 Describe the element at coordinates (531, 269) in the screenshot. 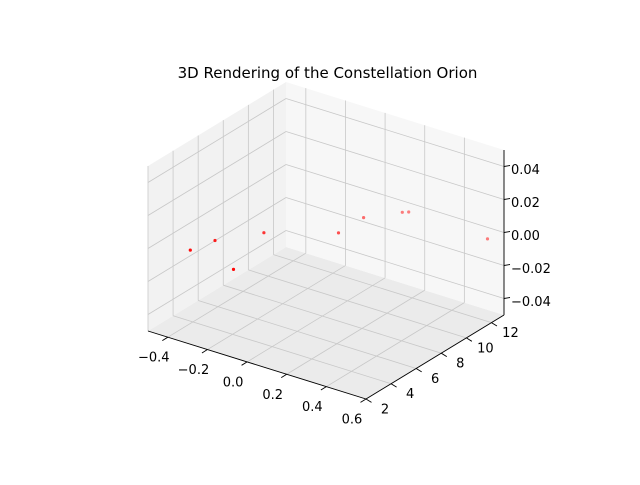

I see `z-tick-label: −0.02` at that location.